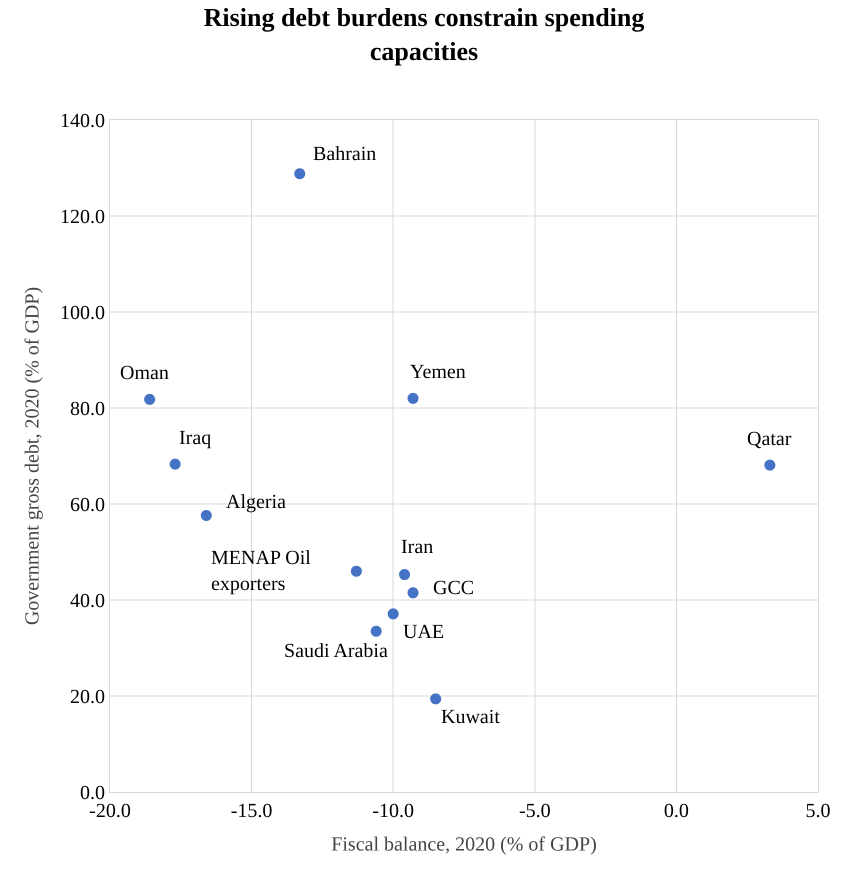 The width and height of the screenshot is (848, 872). Describe the element at coordinates (393, 811) in the screenshot. I see `x-tick-label: -10.0` at that location.